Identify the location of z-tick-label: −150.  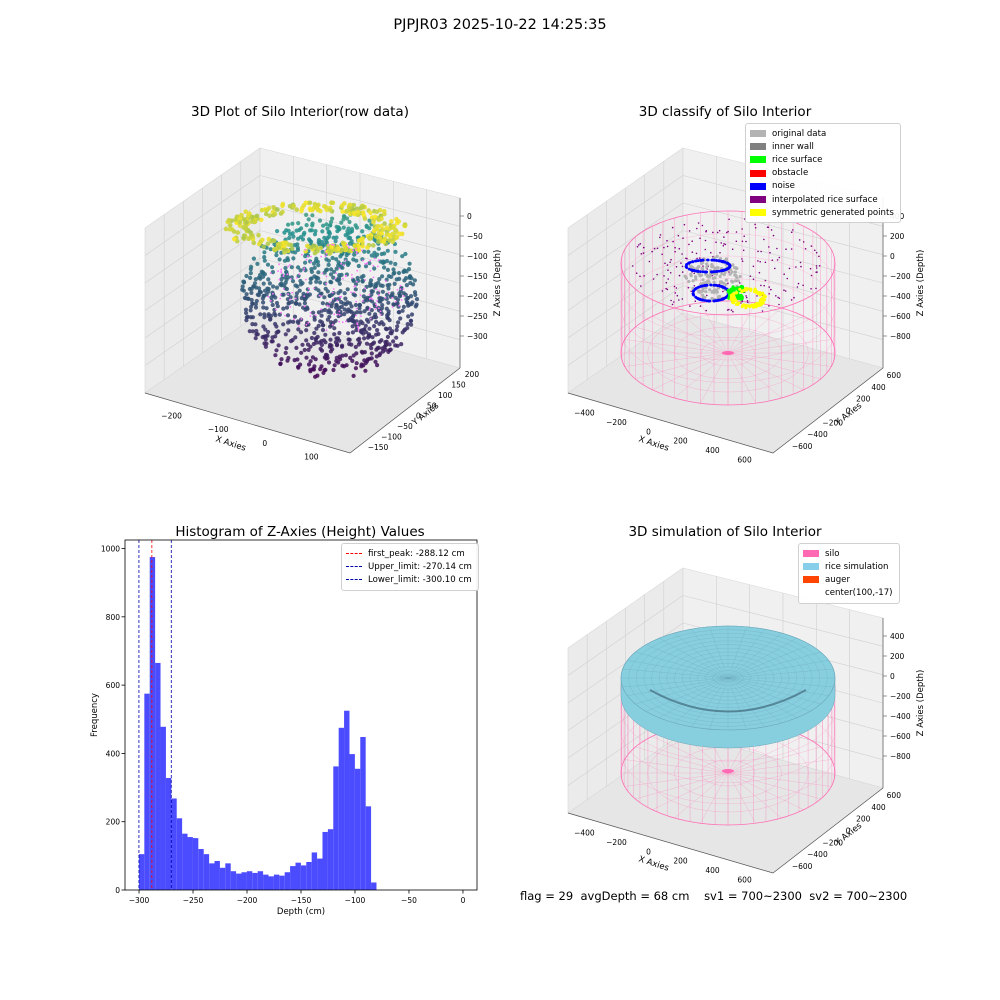
(477, 276).